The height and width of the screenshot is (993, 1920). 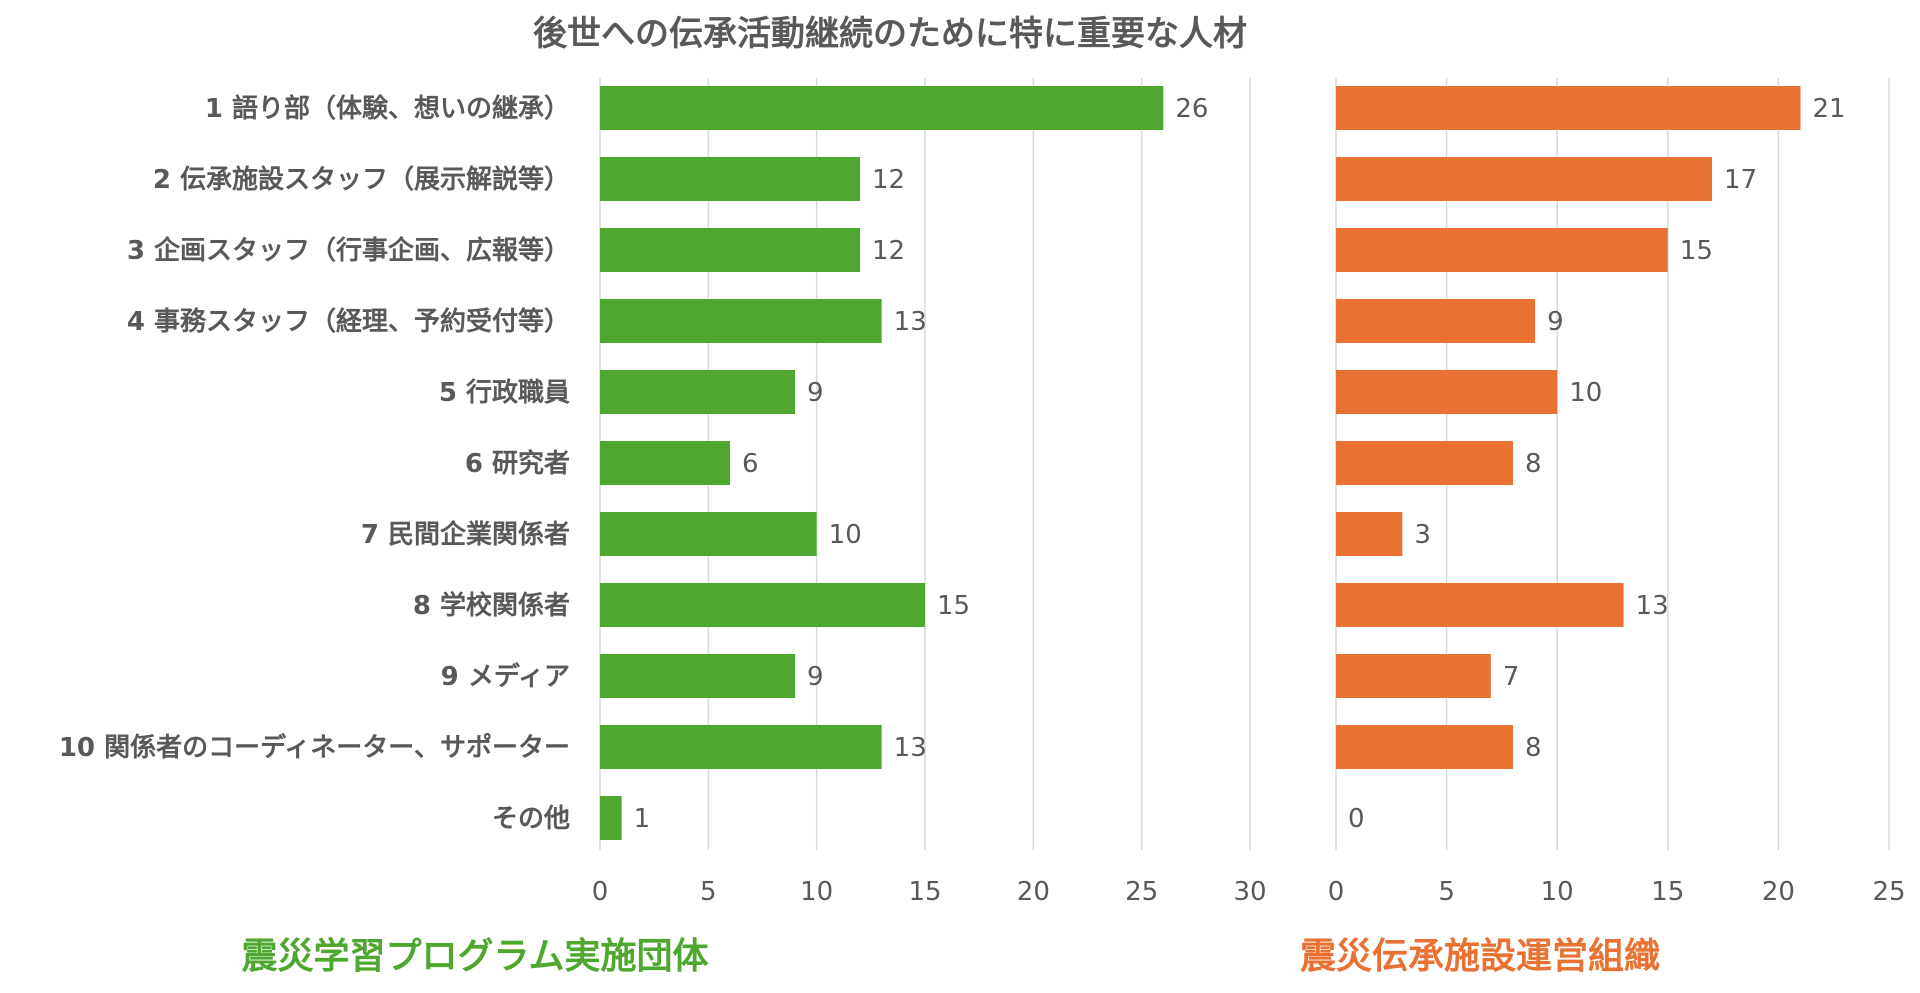 What do you see at coordinates (517, 463) in the screenshot?
I see `category-label: 6 研究者` at bounding box center [517, 463].